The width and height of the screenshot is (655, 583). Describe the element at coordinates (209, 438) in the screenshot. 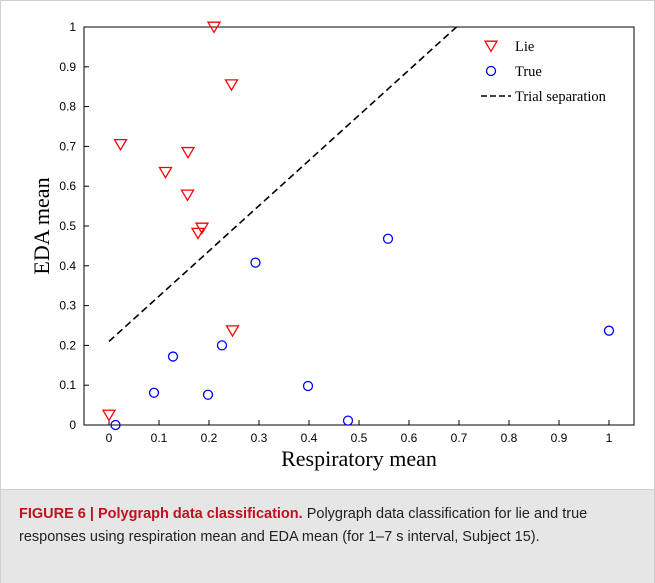

I see `x-tick-label: 0.2` at that location.